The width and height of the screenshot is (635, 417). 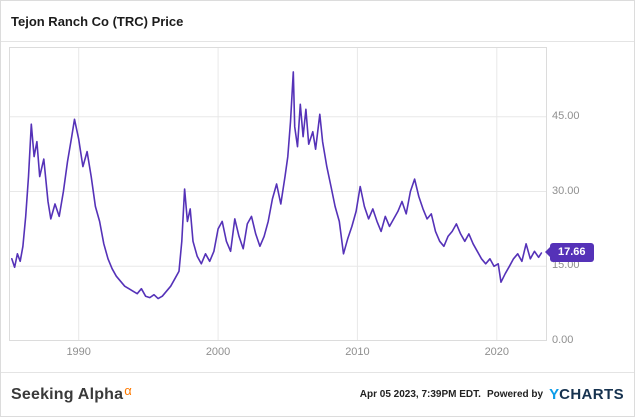 I want to click on chart-title: Tejon Ranch Co (TRC) Price, so click(x=97, y=21).